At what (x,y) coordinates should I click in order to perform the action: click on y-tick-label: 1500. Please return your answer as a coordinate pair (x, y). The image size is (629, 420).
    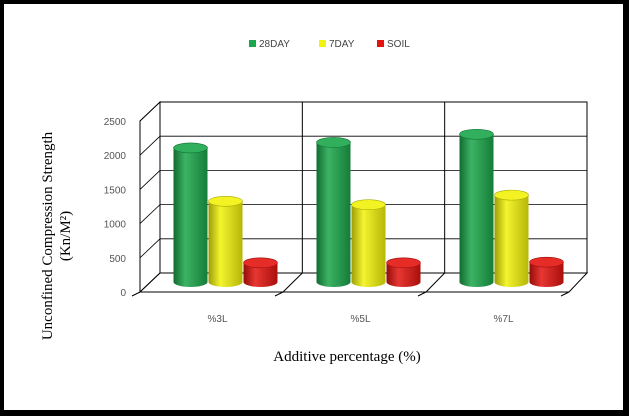
    Looking at the image, I should click on (115, 190).